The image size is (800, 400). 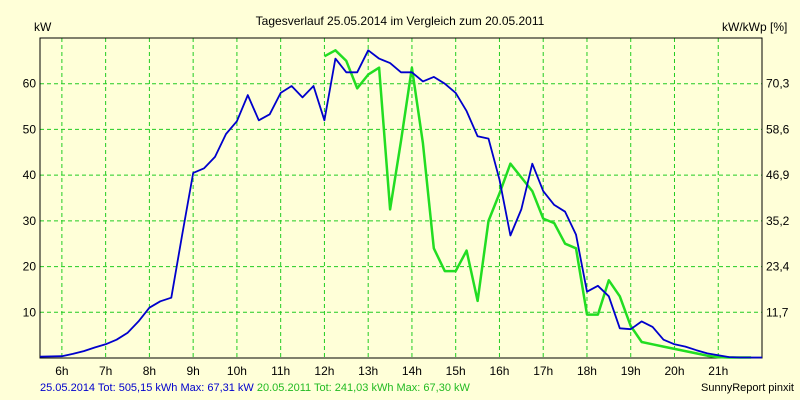 What do you see at coordinates (363, 388) in the screenshot?
I see `legend-series-2: 20.05.2011 Tot: 241,03 kWh Max: 67,30 kW` at bounding box center [363, 388].